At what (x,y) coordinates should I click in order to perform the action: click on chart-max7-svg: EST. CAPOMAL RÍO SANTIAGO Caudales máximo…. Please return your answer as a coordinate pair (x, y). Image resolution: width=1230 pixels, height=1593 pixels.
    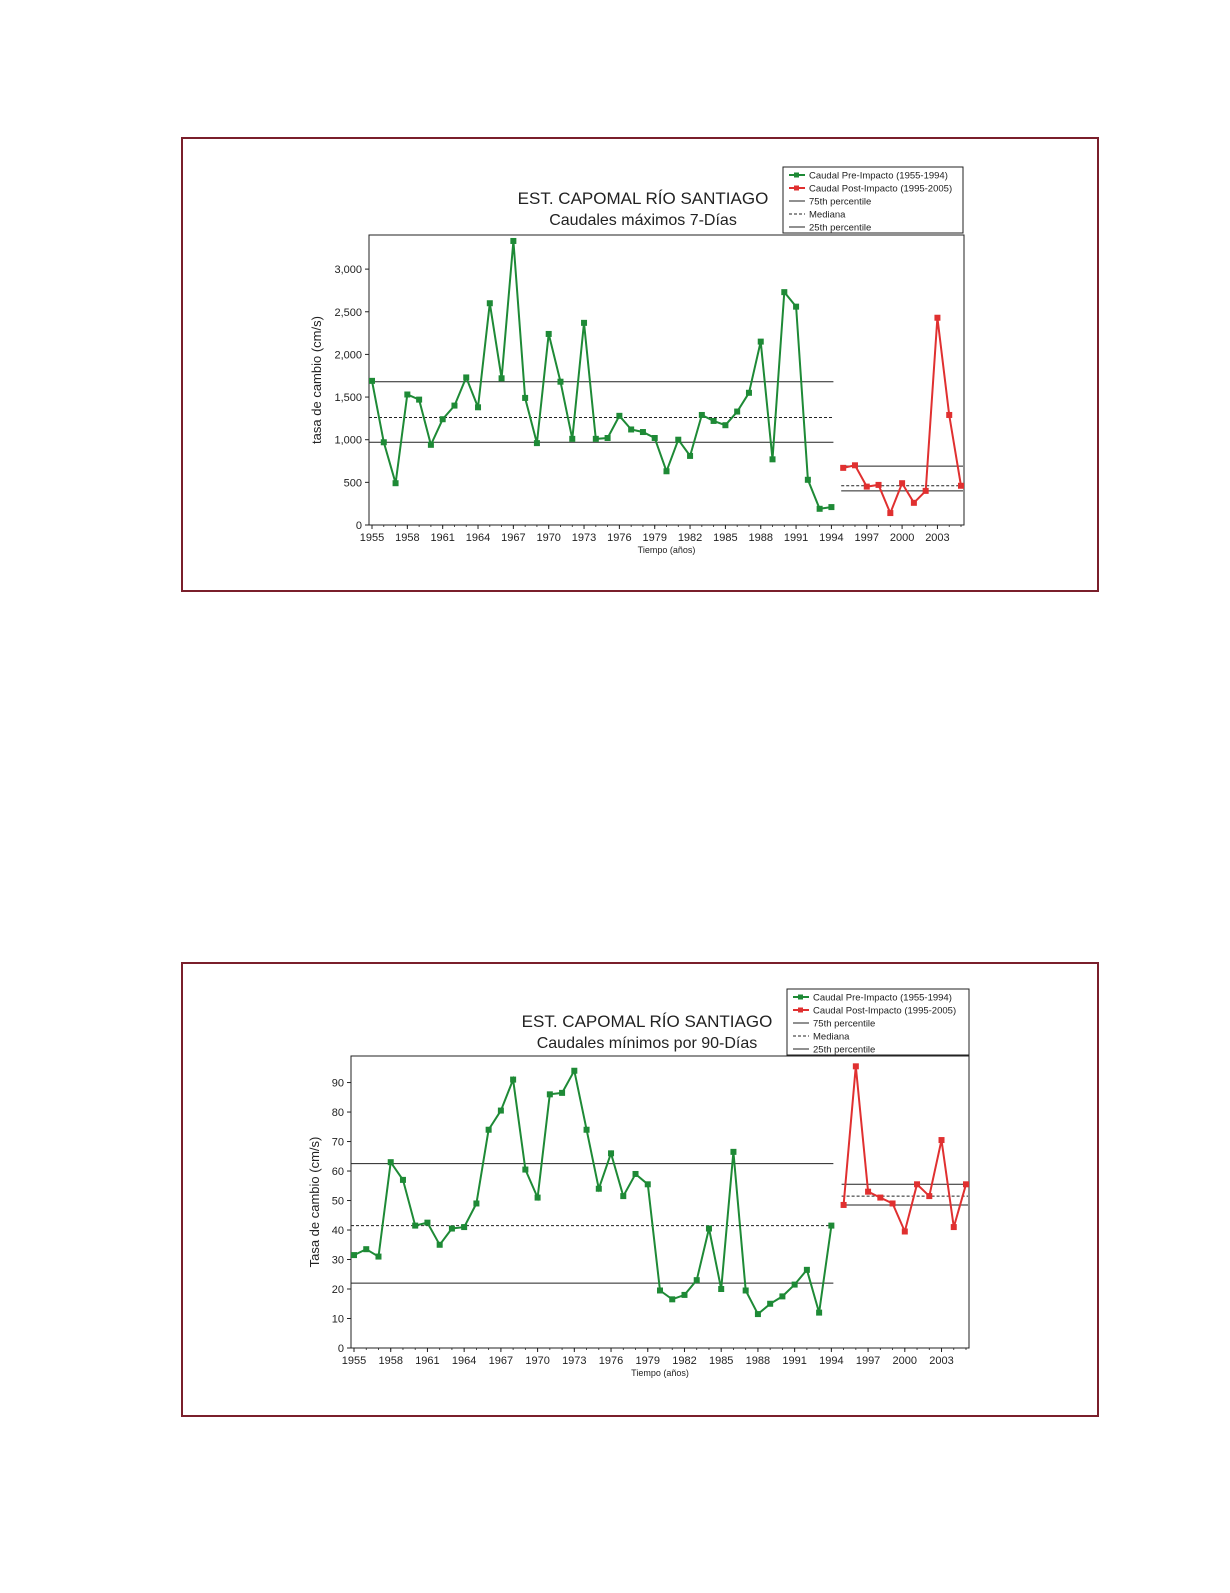
    Looking at the image, I should click on (637, 360).